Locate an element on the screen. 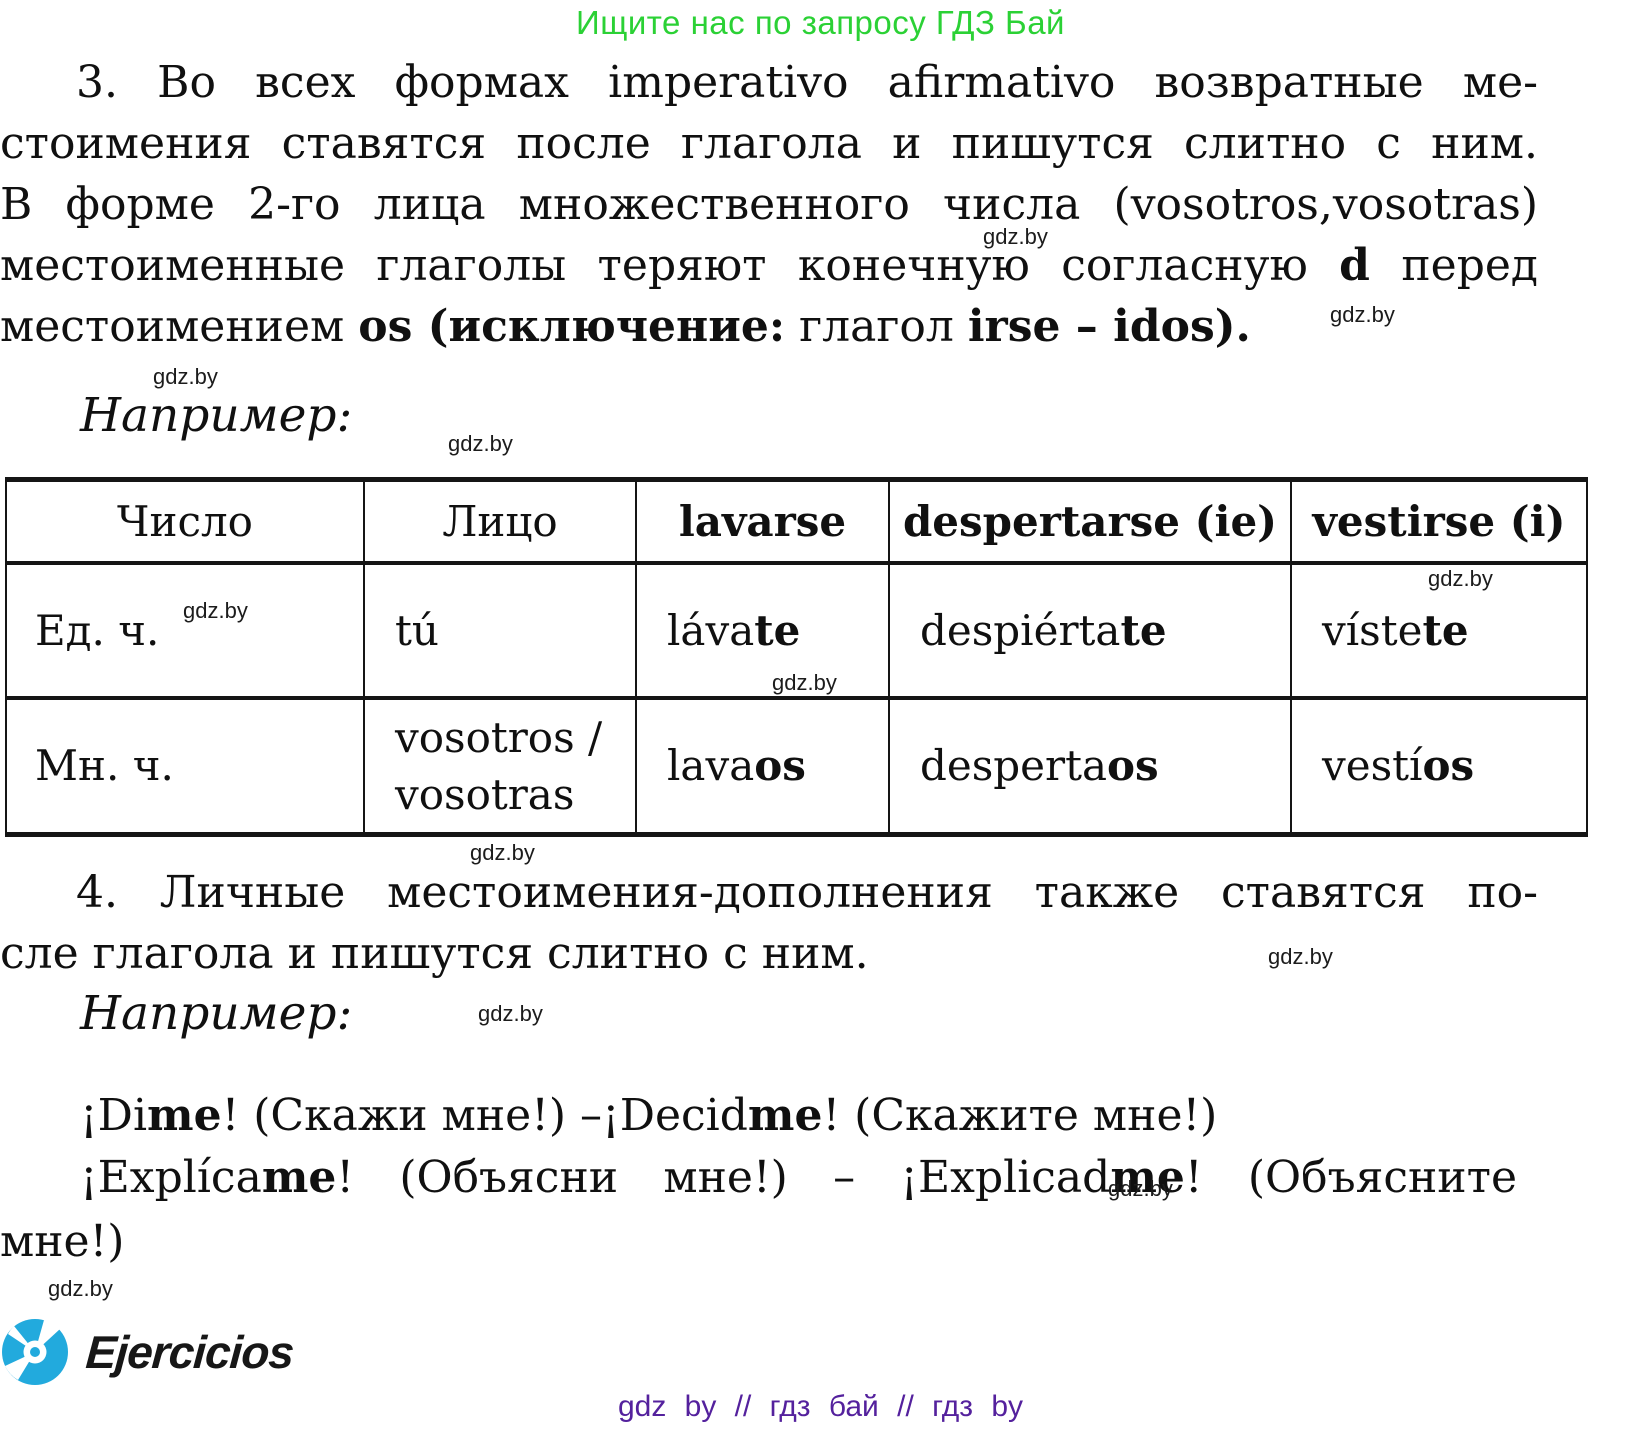 The height and width of the screenshot is (1430, 1641). cell-plural-lavarse: lavaos is located at coordinates (762, 766).